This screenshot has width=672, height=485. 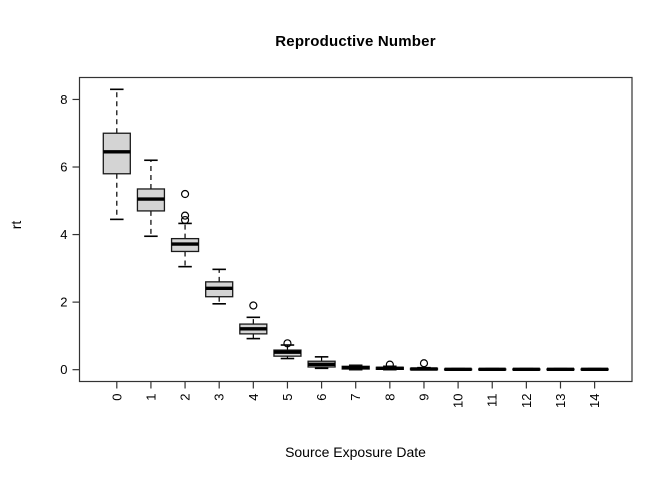 What do you see at coordinates (423, 397) in the screenshot?
I see `x-tick-label: 9` at bounding box center [423, 397].